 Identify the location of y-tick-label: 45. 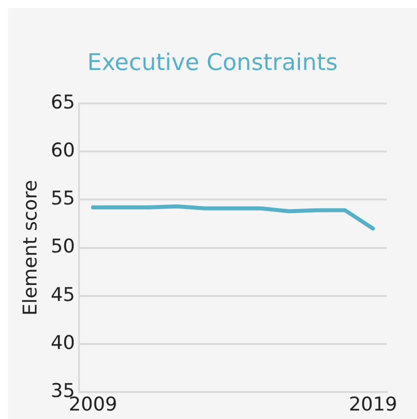
(62, 295).